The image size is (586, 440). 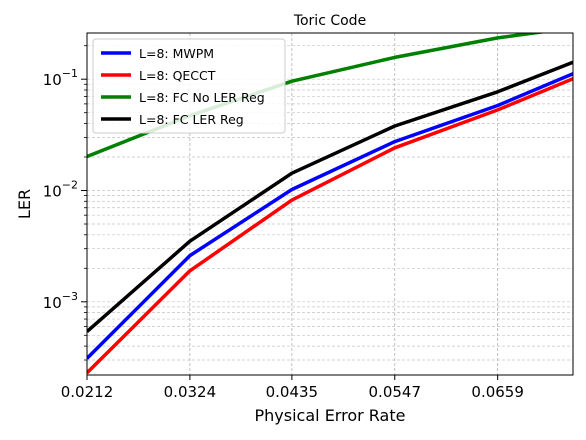 What do you see at coordinates (70, 184) in the screenshot?
I see `y-tick-exponent: −2` at bounding box center [70, 184].